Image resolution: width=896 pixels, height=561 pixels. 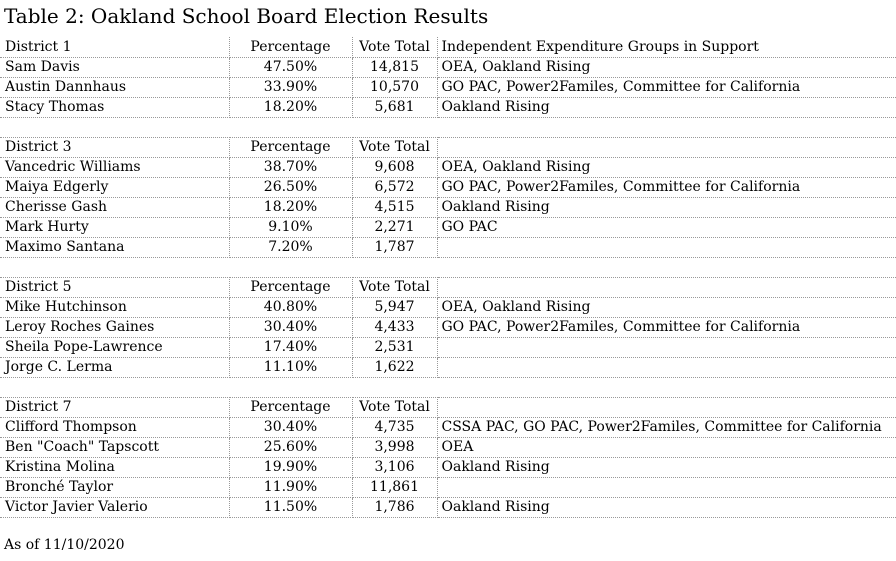 I want to click on candidate-percentage: 40.80%, so click(x=290, y=307).